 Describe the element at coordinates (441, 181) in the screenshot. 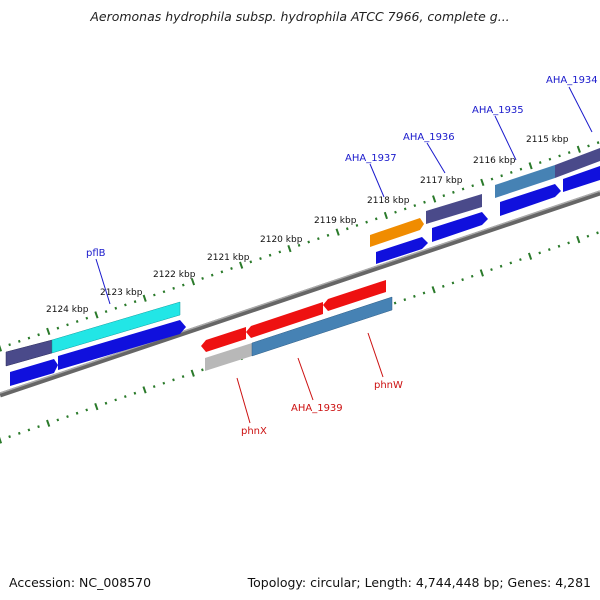

I see `kbp-label: 2117 kbp` at that location.